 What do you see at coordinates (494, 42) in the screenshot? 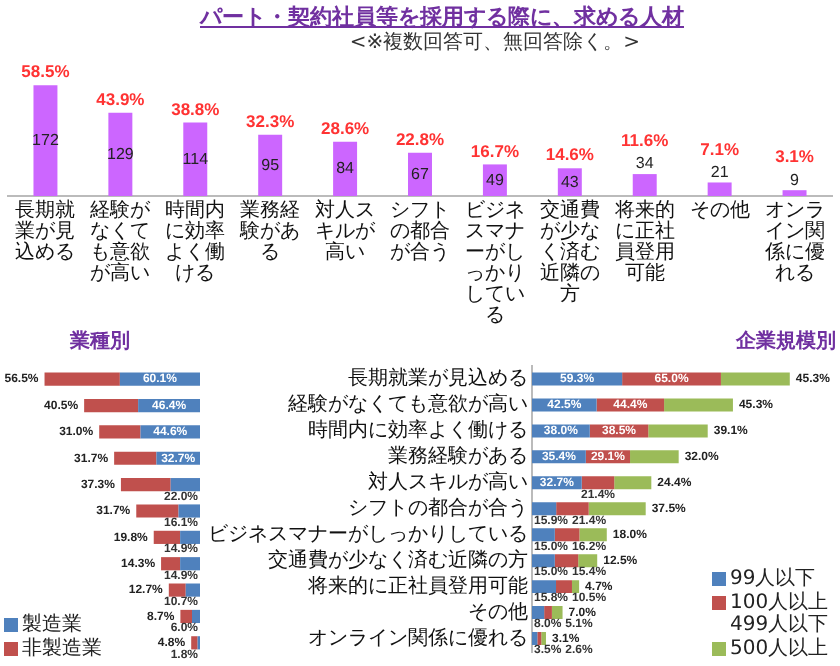
I see `chart-subtitle: <※複数回答可、無回答除く。>` at bounding box center [494, 42].